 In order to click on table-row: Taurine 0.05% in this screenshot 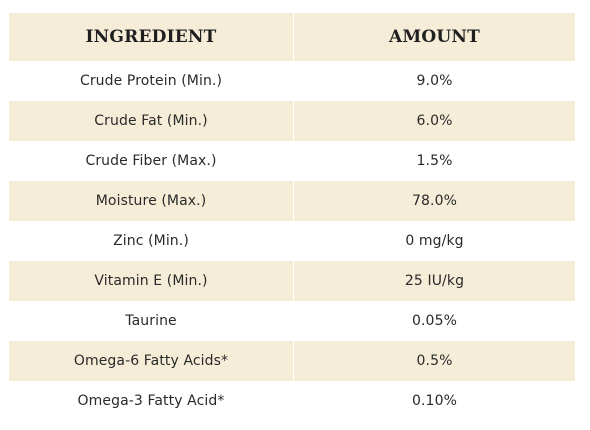, I will do `click(292, 321)`.